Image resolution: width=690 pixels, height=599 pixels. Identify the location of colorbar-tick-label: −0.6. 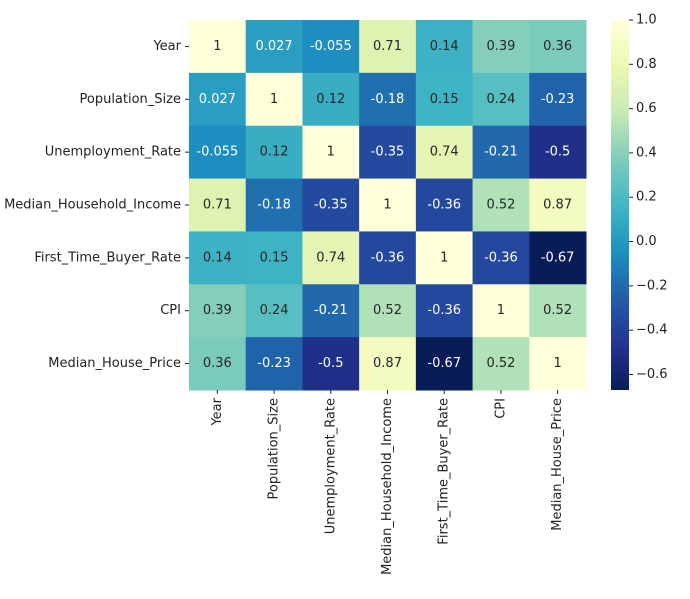
(652, 374).